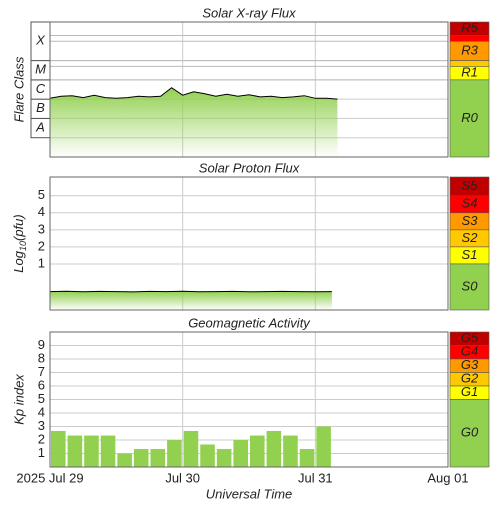 The image size is (500, 508). What do you see at coordinates (18, 227) in the screenshot?
I see `y-label-rest: (pfu)` at bounding box center [18, 227].